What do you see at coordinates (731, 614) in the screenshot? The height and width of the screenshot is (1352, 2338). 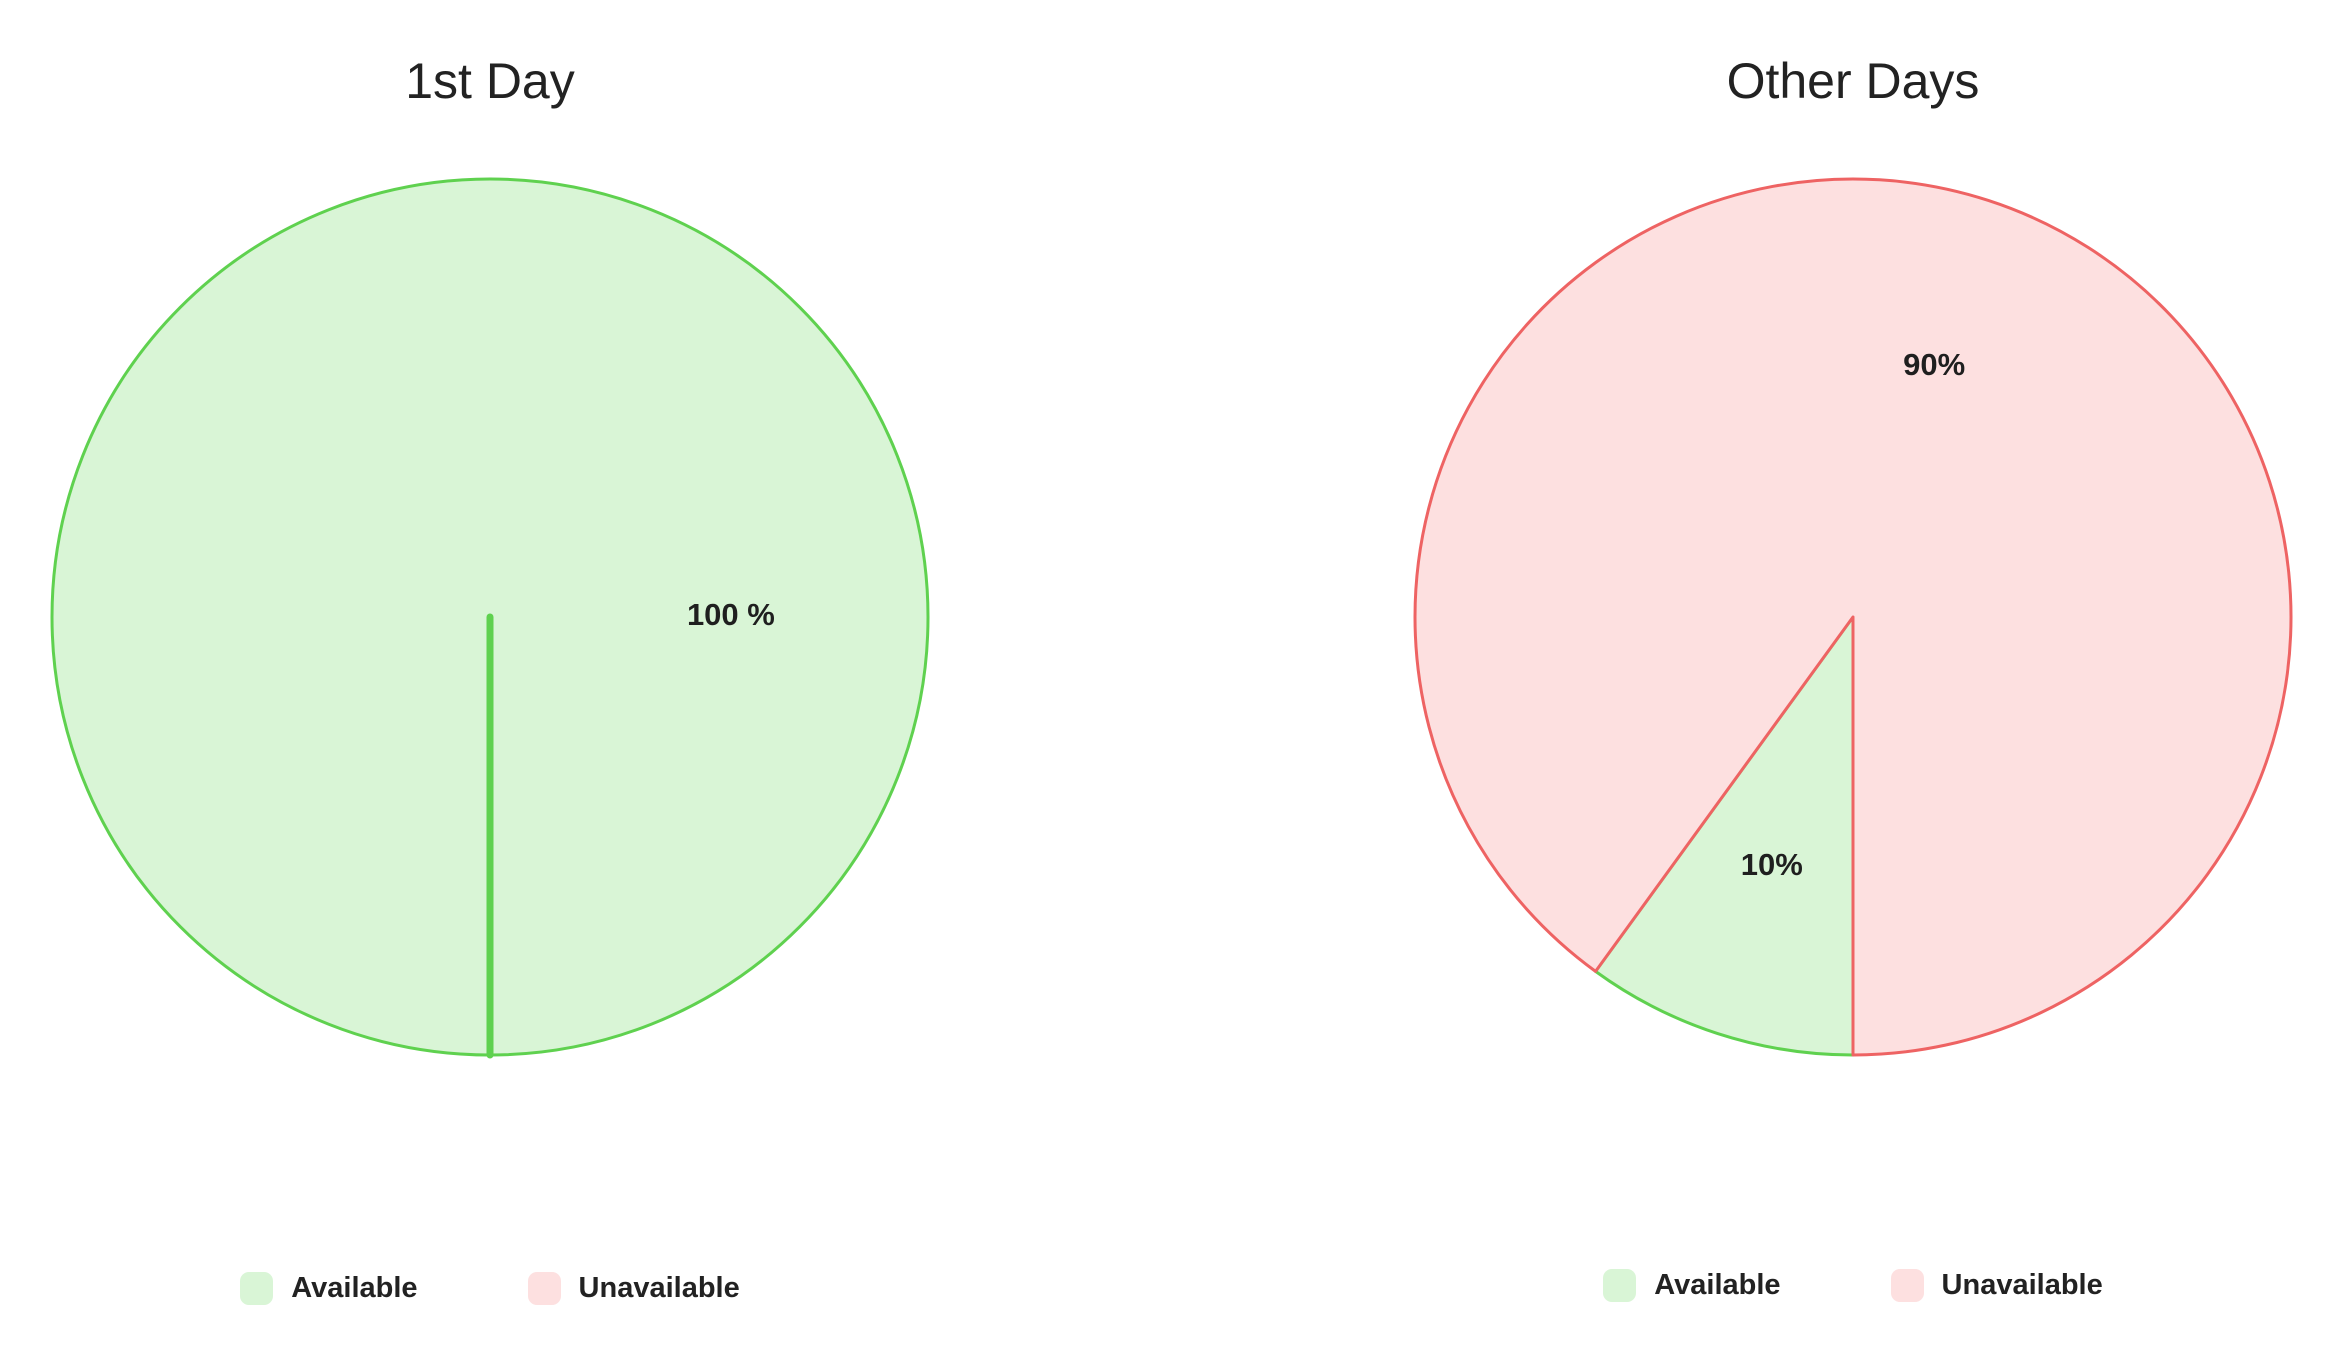 I see `data-label-available: 100 %` at bounding box center [731, 614].